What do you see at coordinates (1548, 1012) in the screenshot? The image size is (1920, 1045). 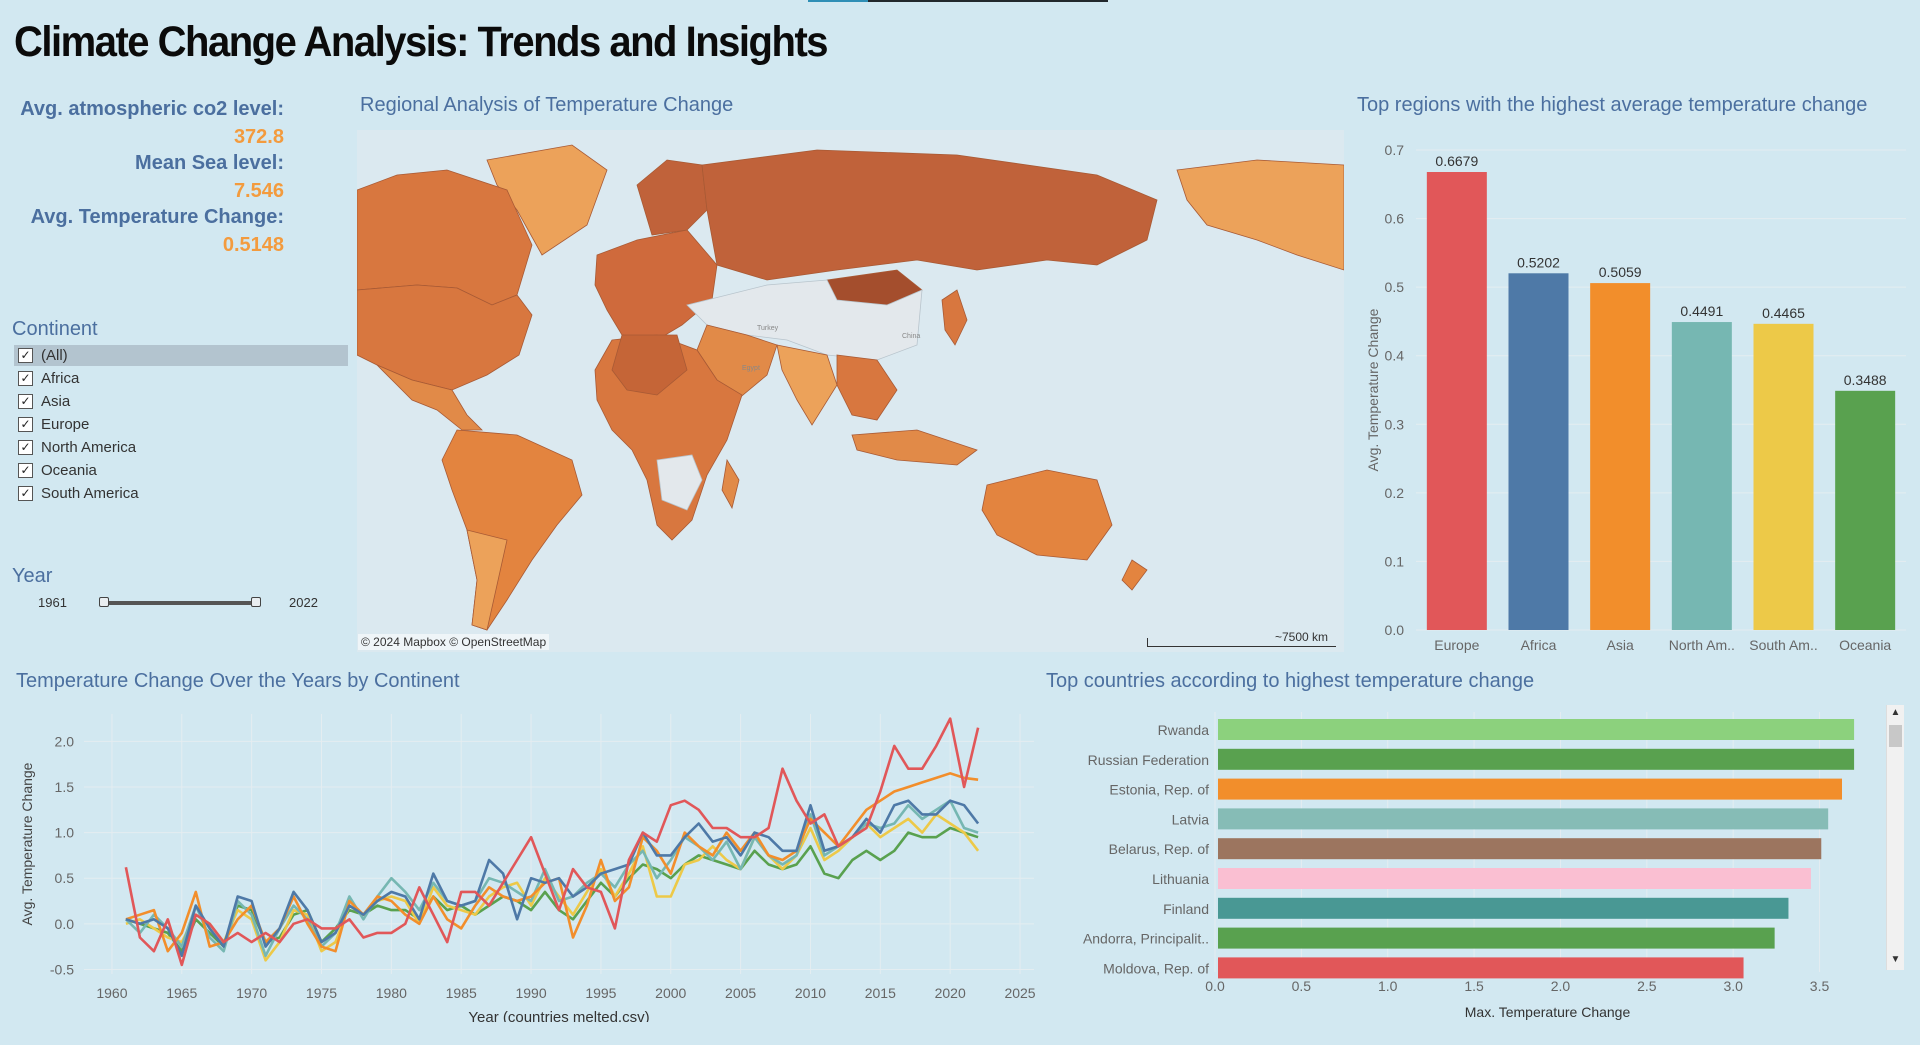 I see `x-axis-label: Max. Temperature Change` at bounding box center [1548, 1012].